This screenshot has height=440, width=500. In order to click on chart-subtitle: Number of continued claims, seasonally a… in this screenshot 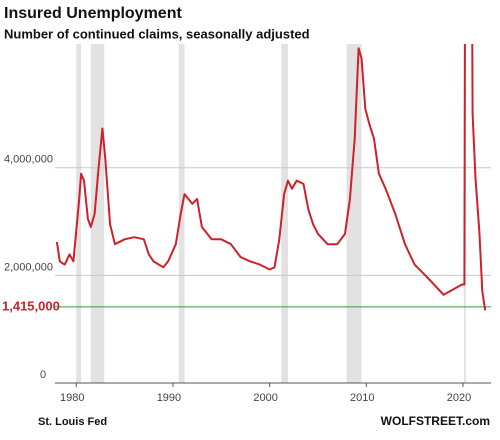, I will do `click(157, 33)`.